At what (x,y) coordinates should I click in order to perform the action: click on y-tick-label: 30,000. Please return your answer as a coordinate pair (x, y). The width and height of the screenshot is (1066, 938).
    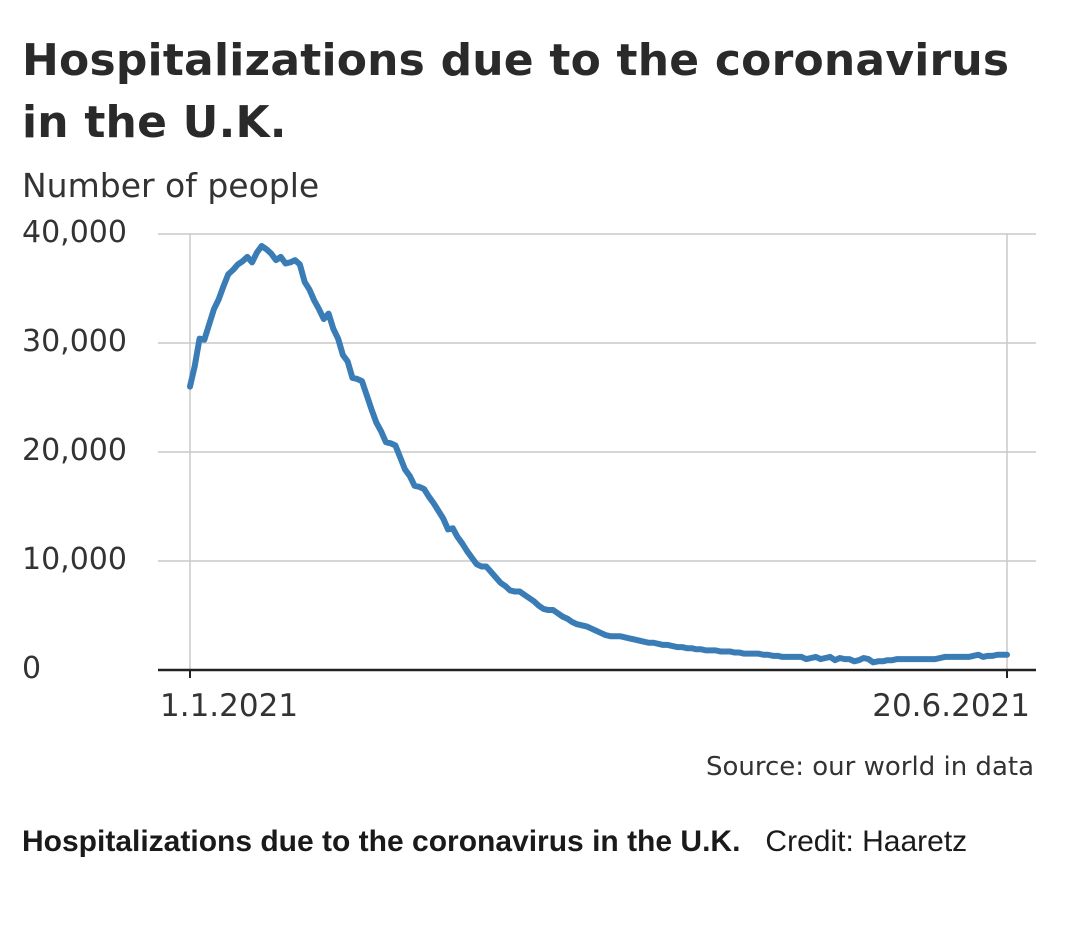
    Looking at the image, I should click on (74, 341).